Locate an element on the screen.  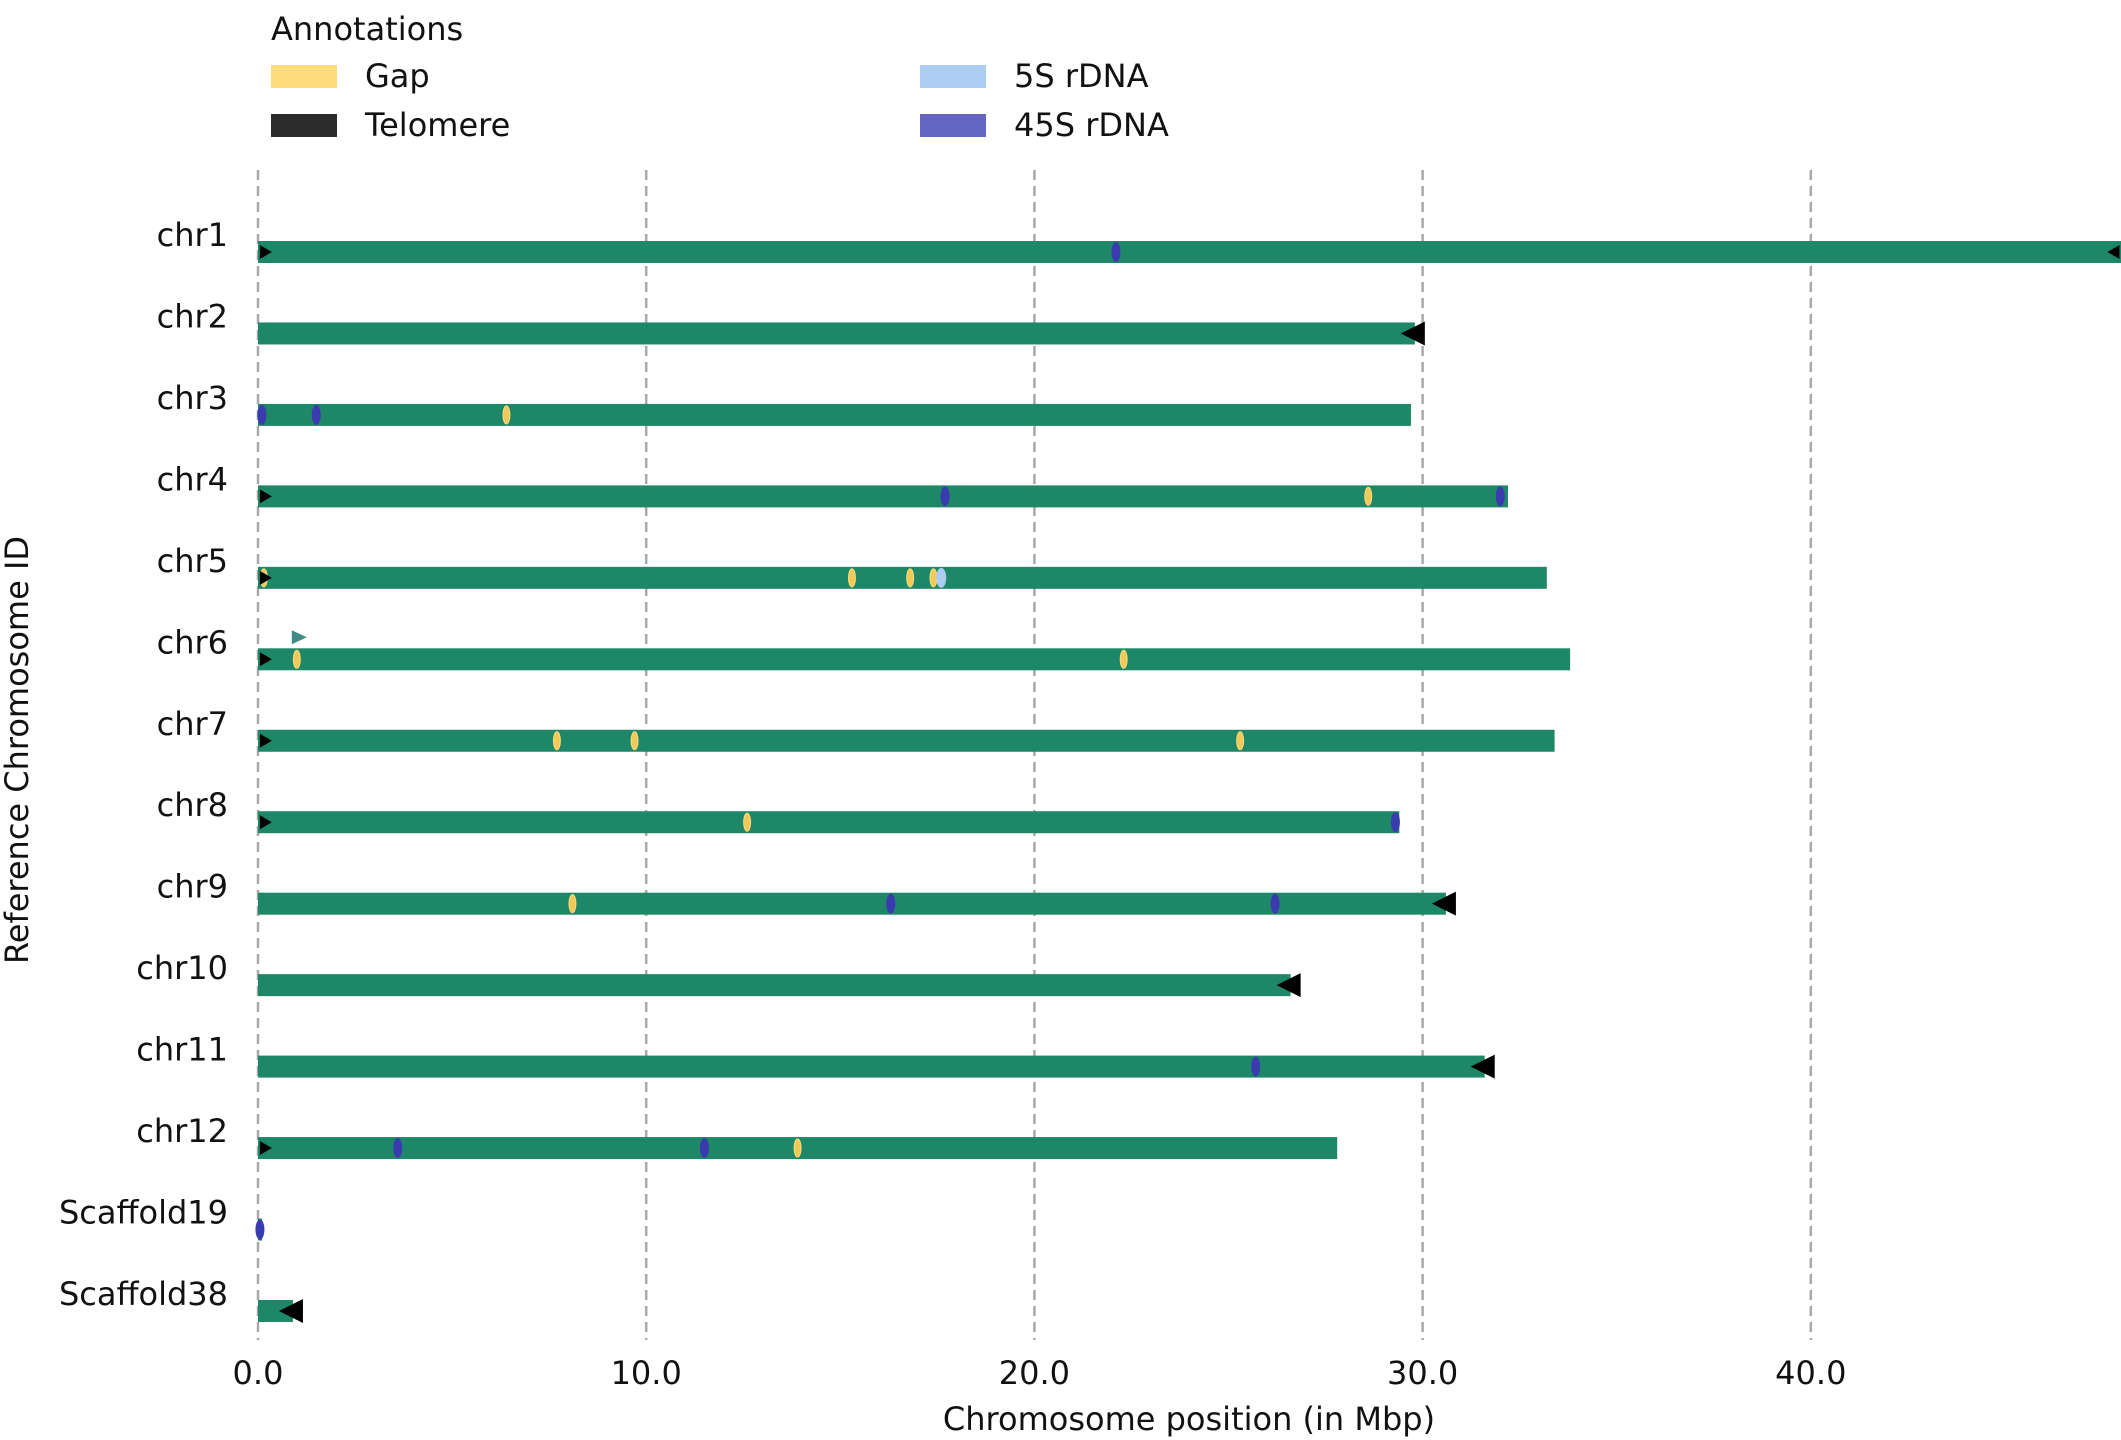
legend-swatch-gap is located at coordinates (304, 76).